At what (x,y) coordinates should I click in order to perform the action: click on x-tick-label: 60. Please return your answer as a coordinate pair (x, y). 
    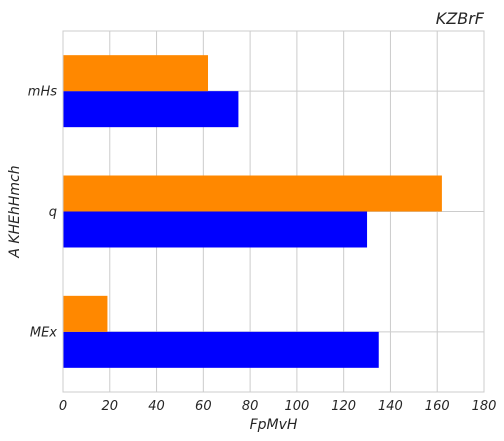
    Looking at the image, I should click on (203, 406).